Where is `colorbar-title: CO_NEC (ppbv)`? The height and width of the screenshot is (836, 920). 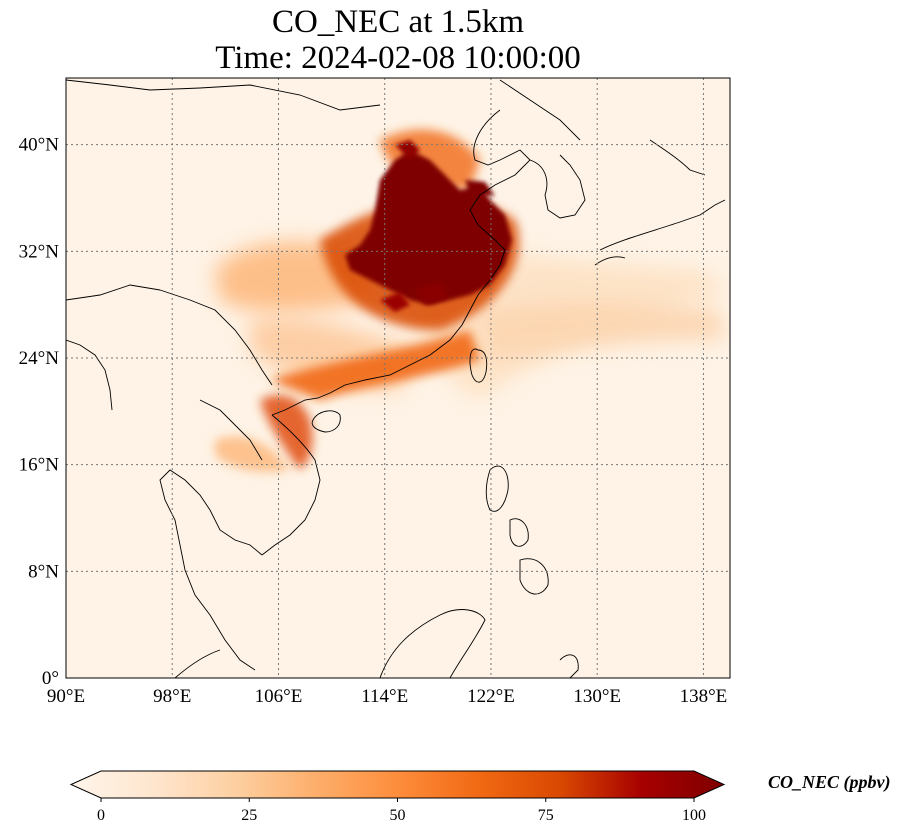
colorbar-title: CO_NEC (ppbv) is located at coordinates (829, 782).